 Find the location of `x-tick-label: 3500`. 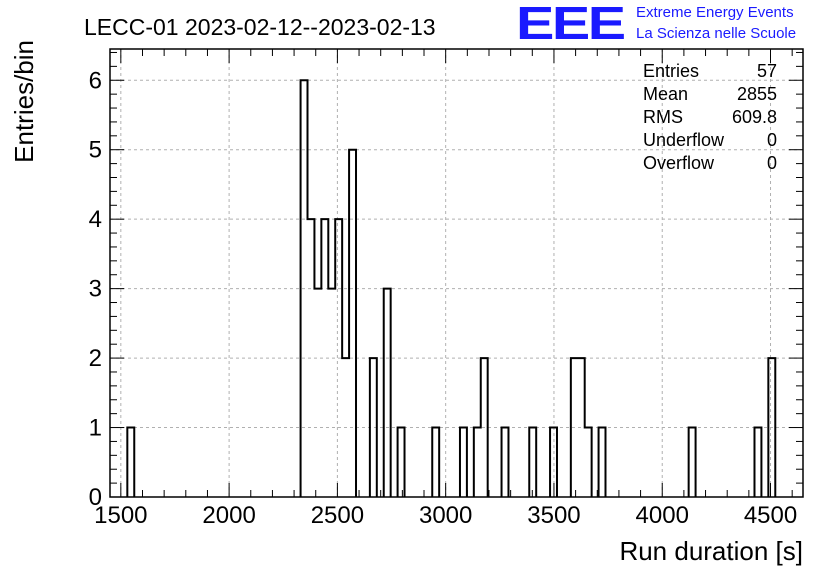

x-tick-label: 3500 is located at coordinates (553, 515).